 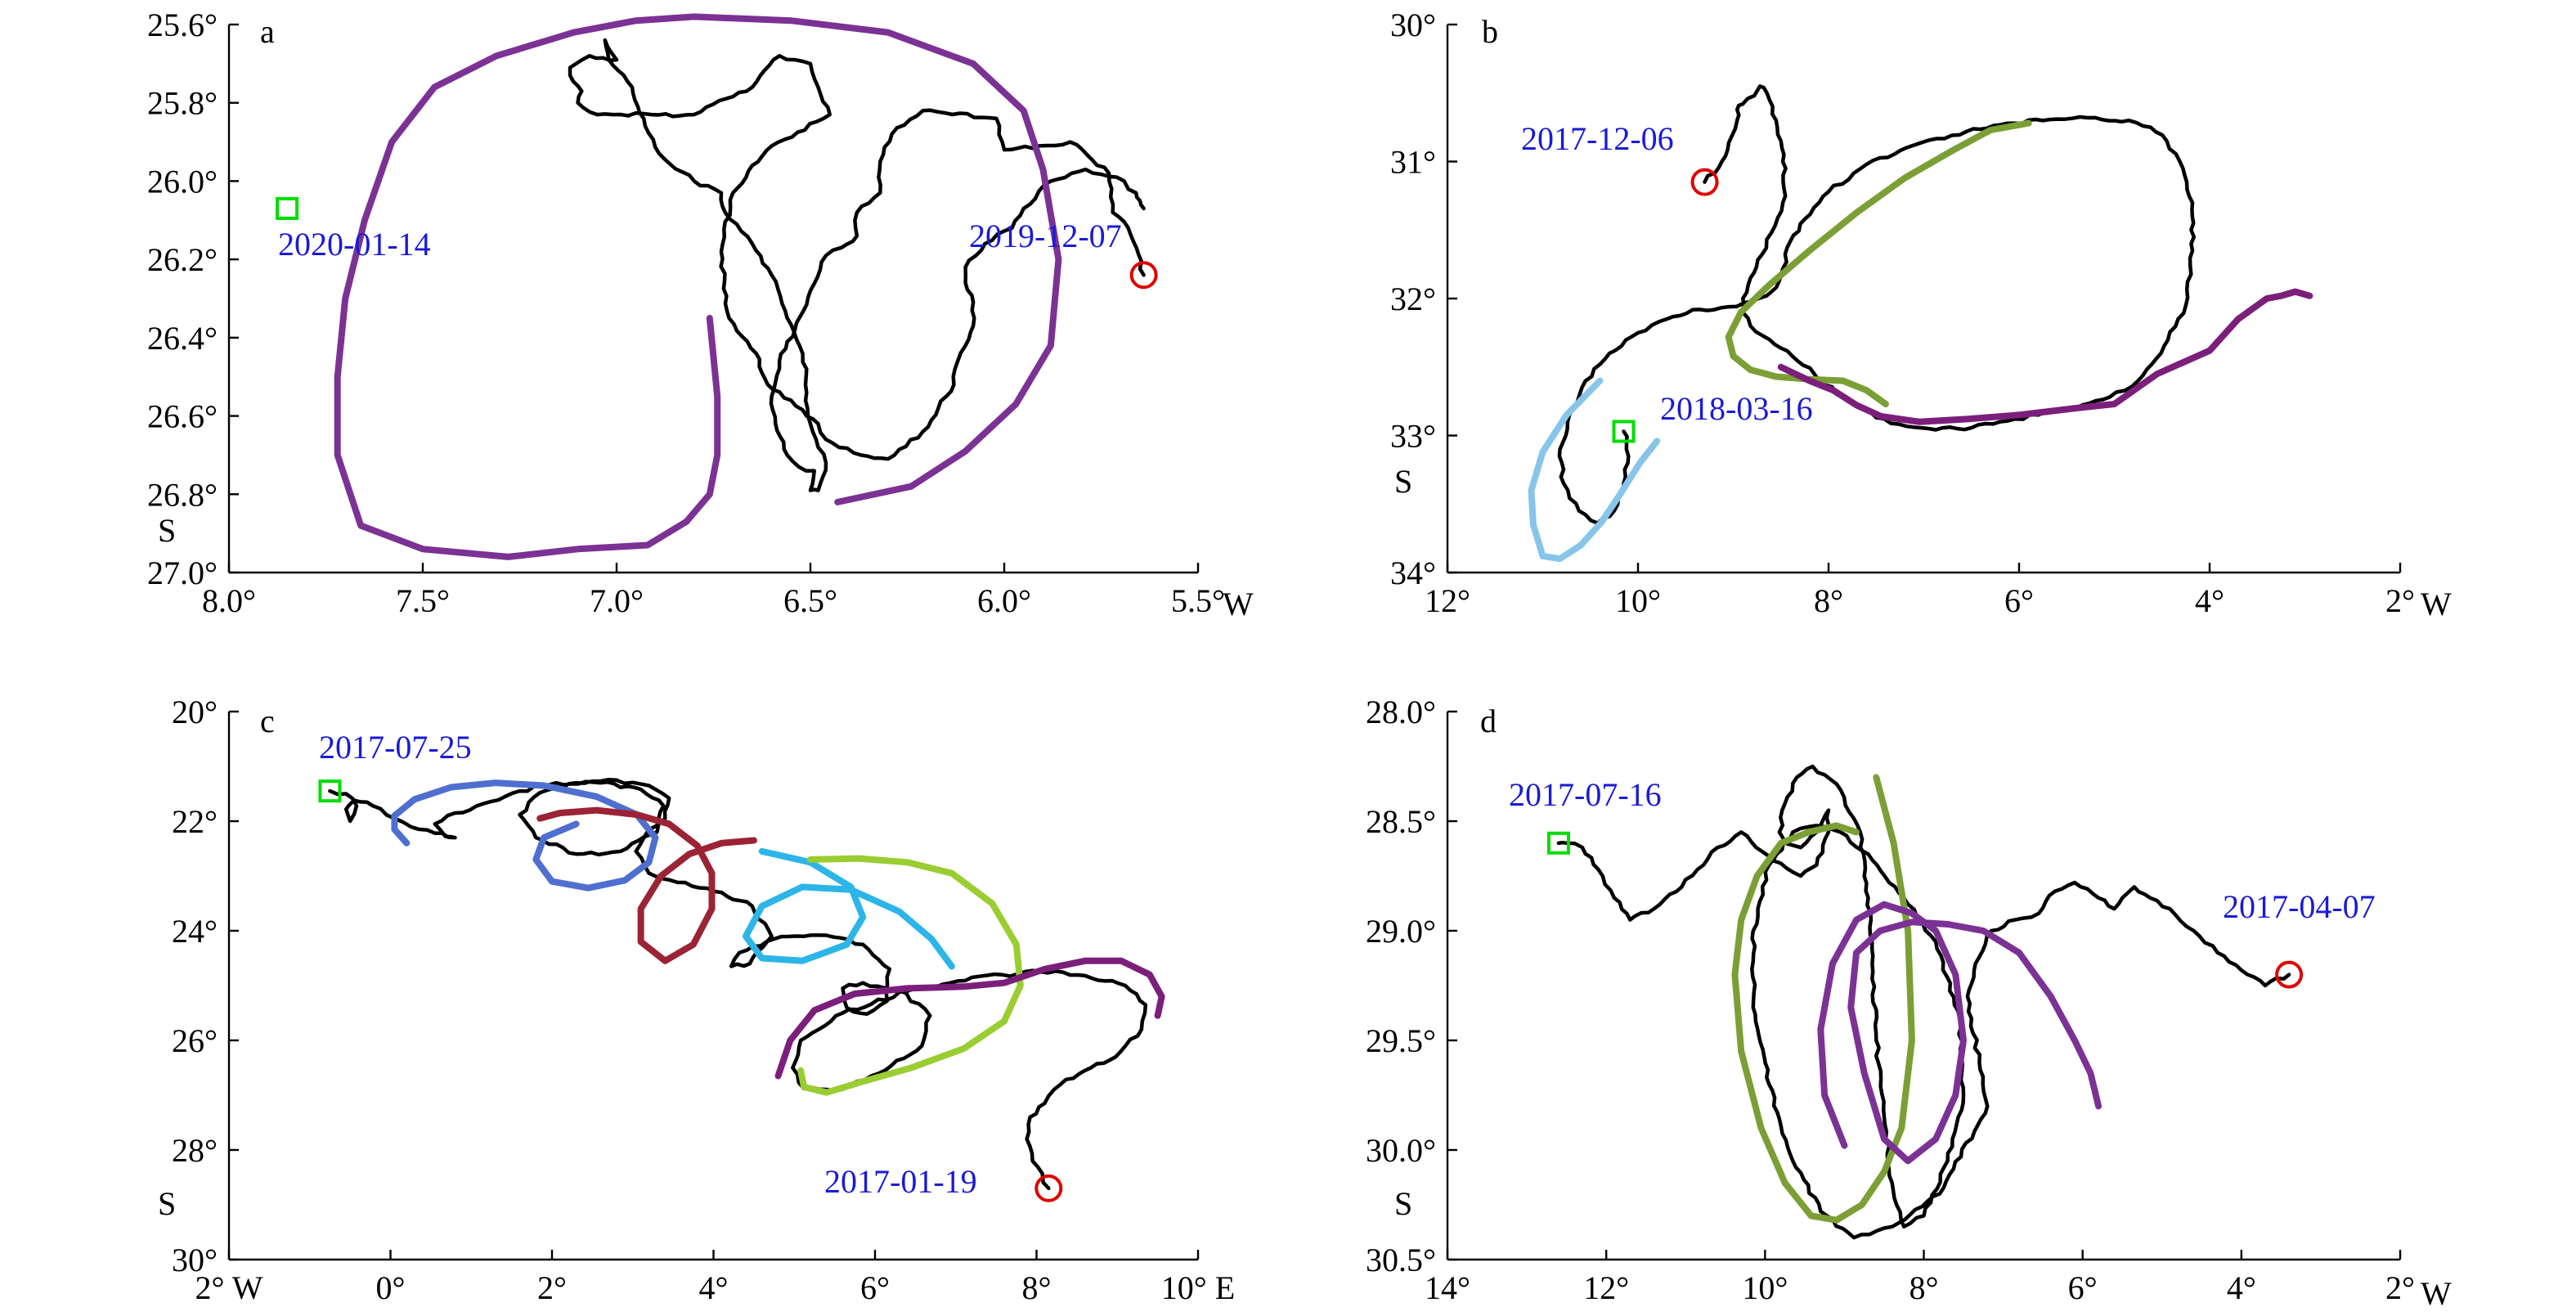 What do you see at coordinates (1586, 794) in the screenshot?
I see `panel-d-start-date: 2017-07-16` at bounding box center [1586, 794].